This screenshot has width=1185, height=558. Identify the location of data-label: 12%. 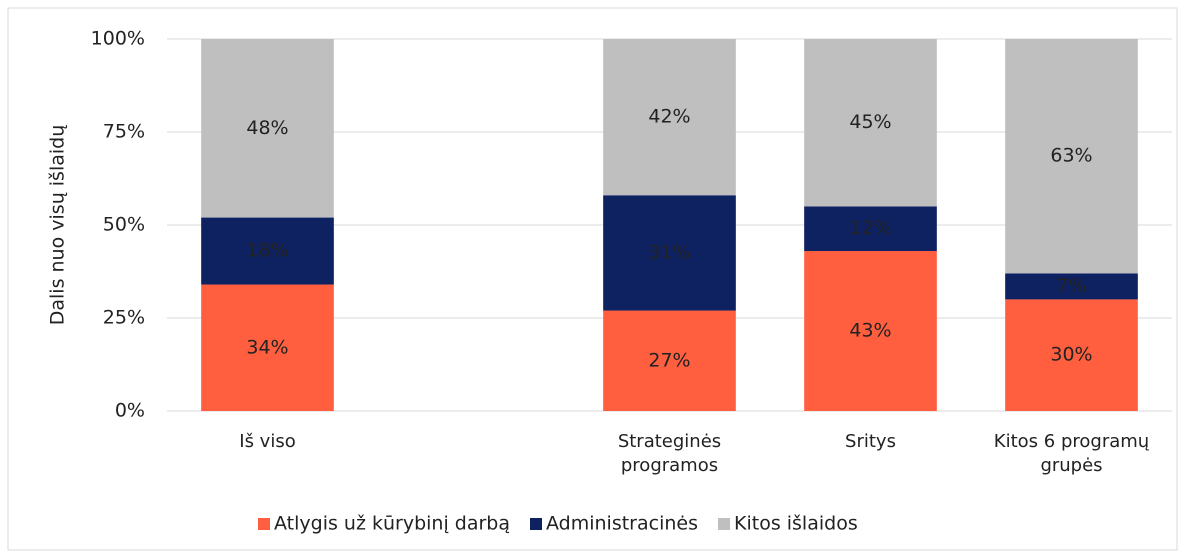
(870, 228).